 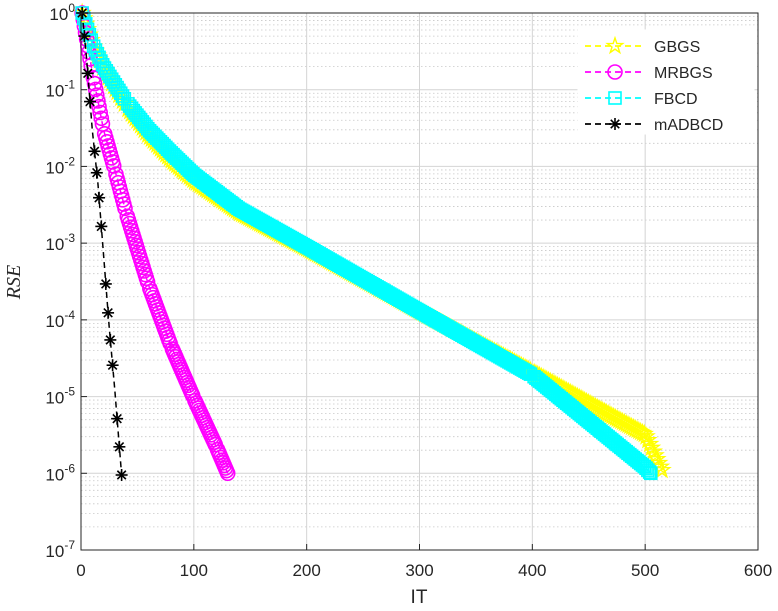 I want to click on y-tick-label: 10⁻¹, so click(x=60, y=89).